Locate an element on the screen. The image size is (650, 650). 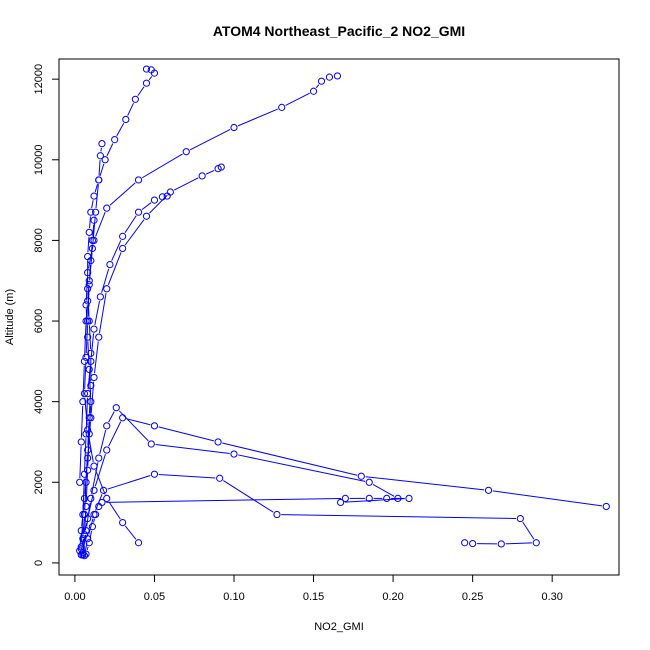
y-axis-label: Altitude (m) is located at coordinates (10, 317).